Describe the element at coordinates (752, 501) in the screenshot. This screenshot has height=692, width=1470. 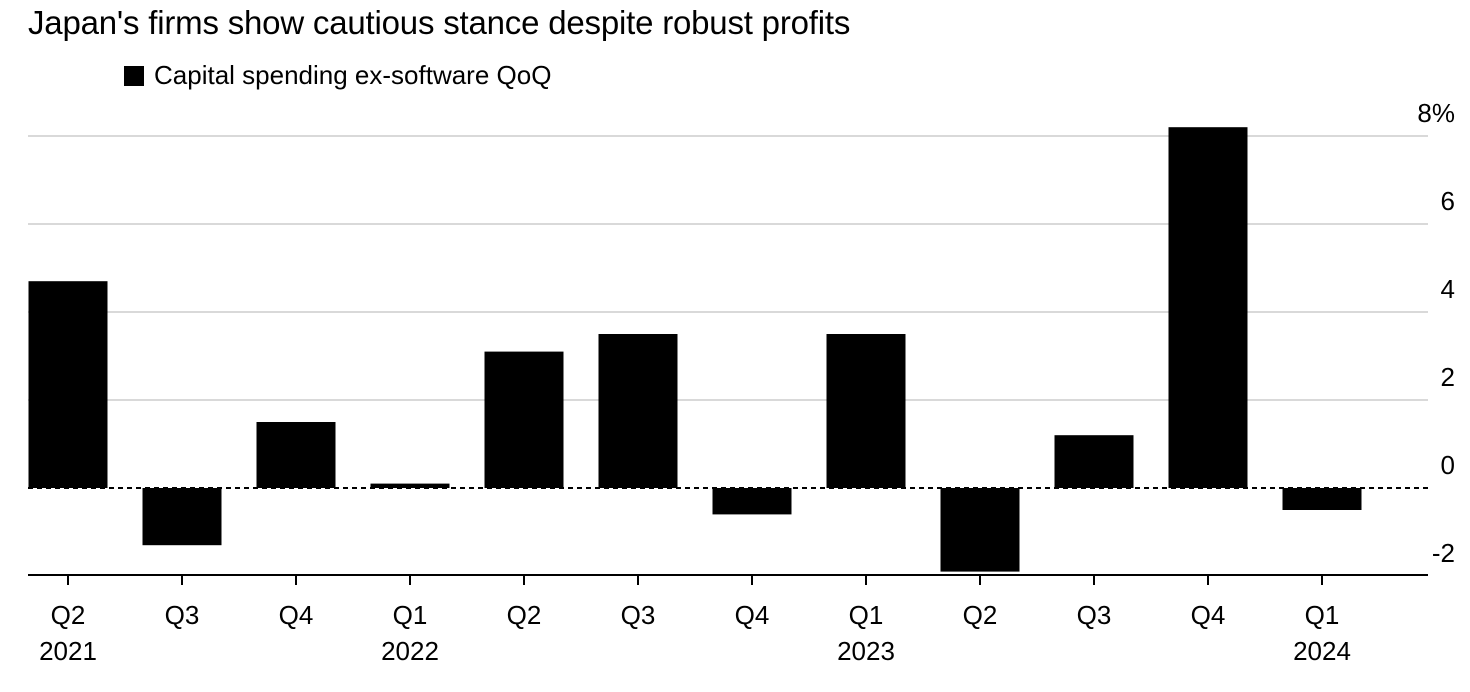
I see `bar-q4-2022` at that location.